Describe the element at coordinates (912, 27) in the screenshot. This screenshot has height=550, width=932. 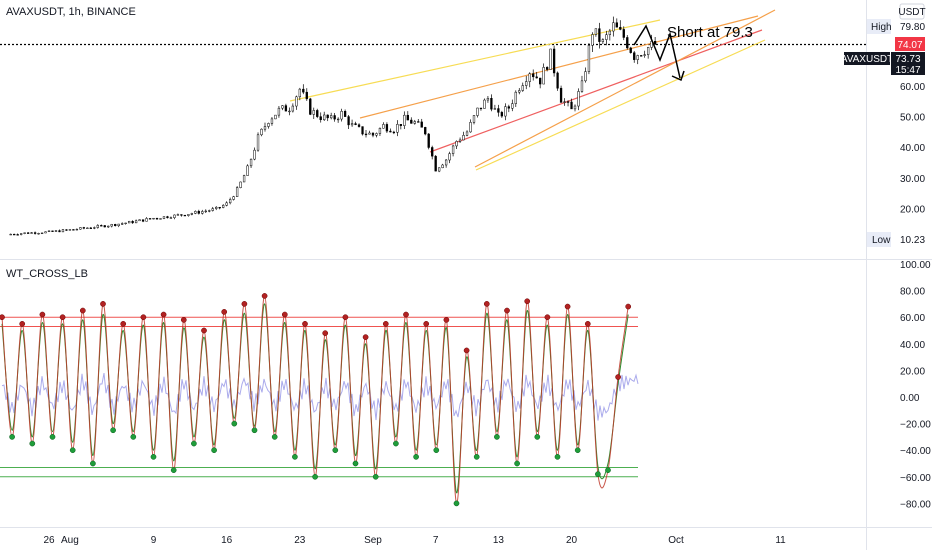
I see `high-value: 79.80` at that location.